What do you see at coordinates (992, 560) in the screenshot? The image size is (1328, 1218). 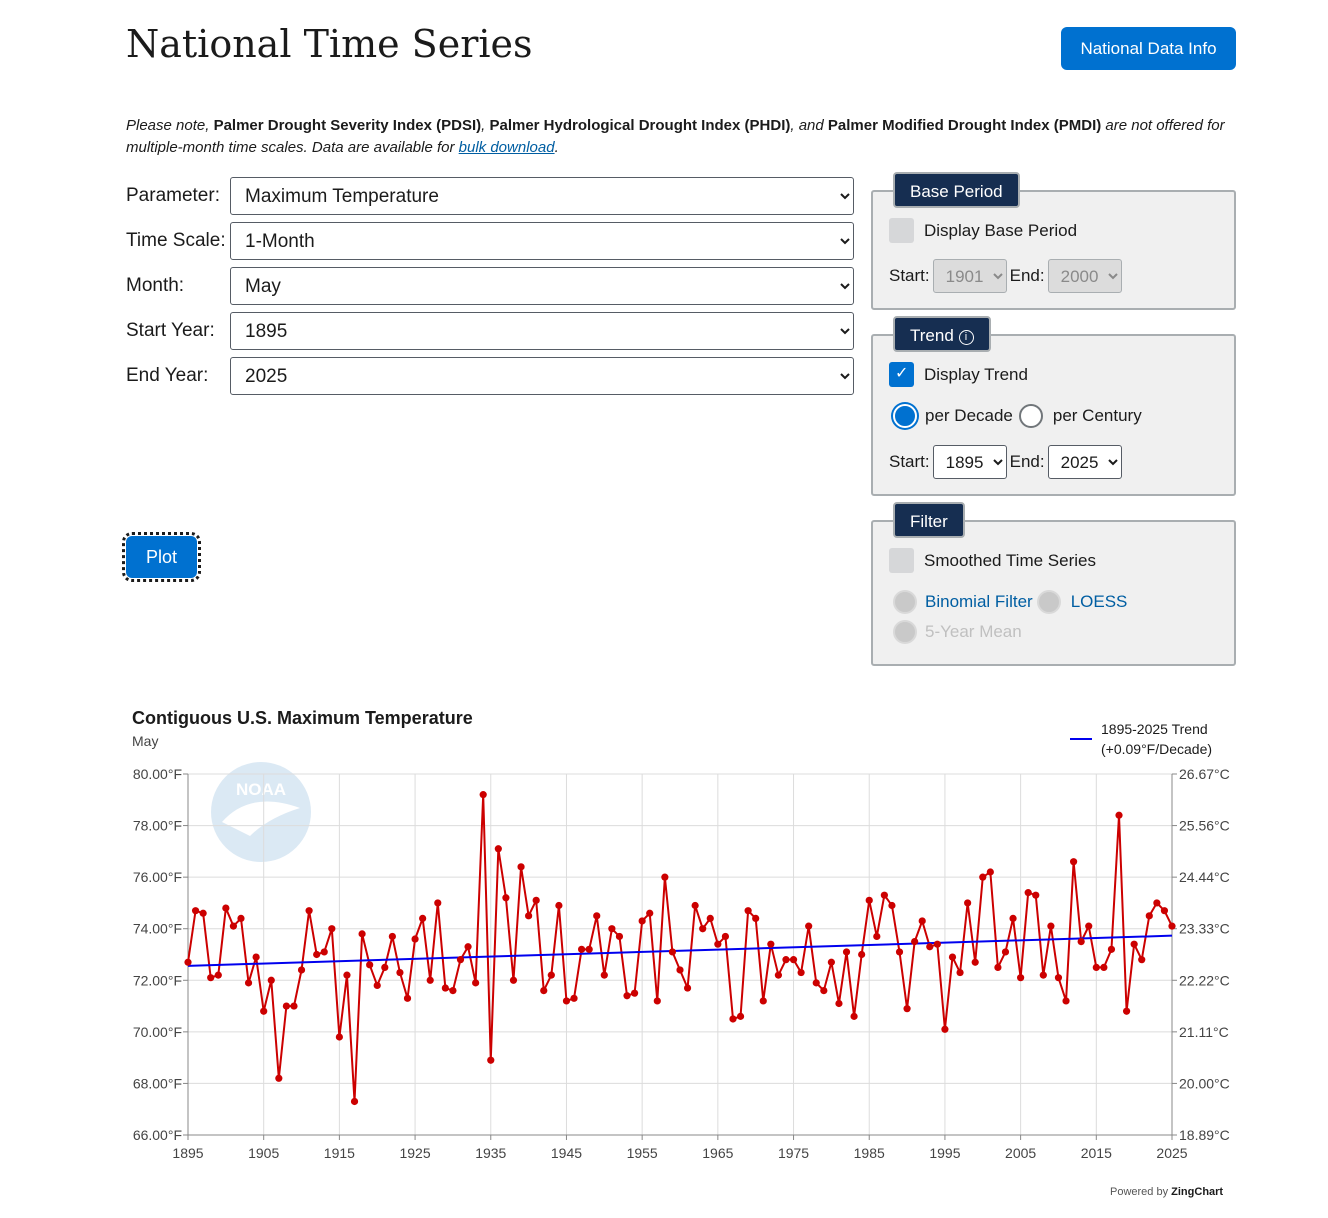 I see `smoothed-series-row: Smoothed Time Series` at bounding box center [992, 560].